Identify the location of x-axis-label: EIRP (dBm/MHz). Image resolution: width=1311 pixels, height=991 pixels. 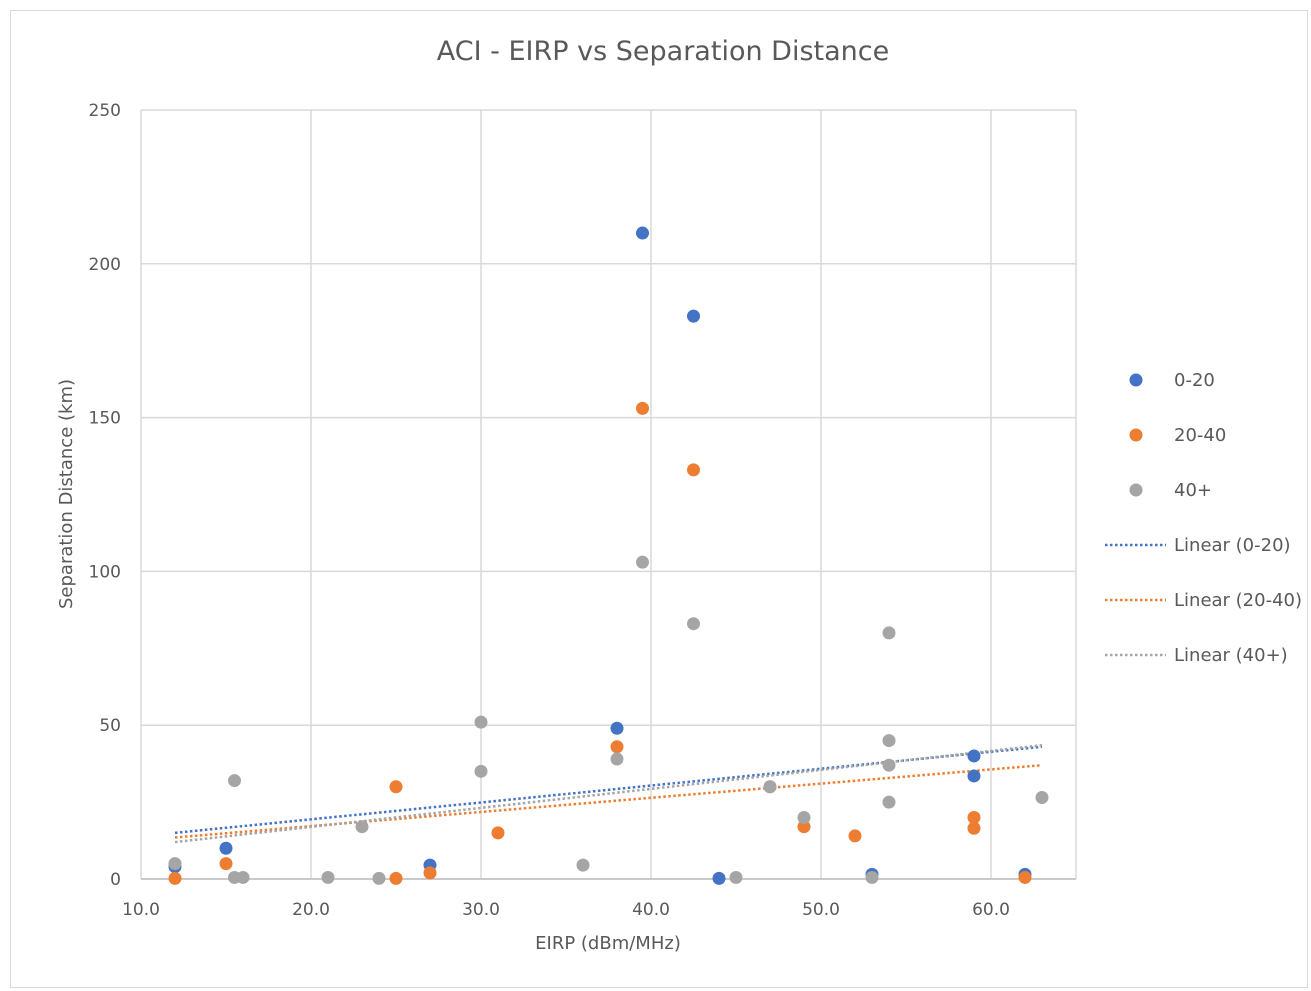
(608, 943).